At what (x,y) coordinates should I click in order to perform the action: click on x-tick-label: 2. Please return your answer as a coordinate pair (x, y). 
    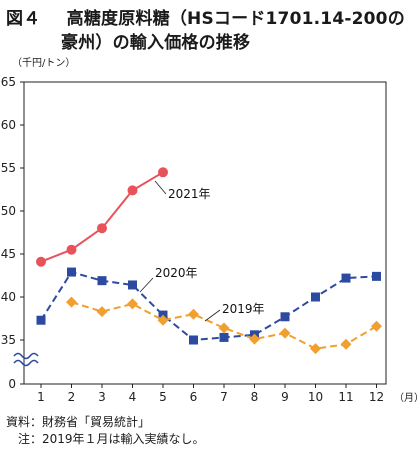
    Looking at the image, I should click on (72, 397).